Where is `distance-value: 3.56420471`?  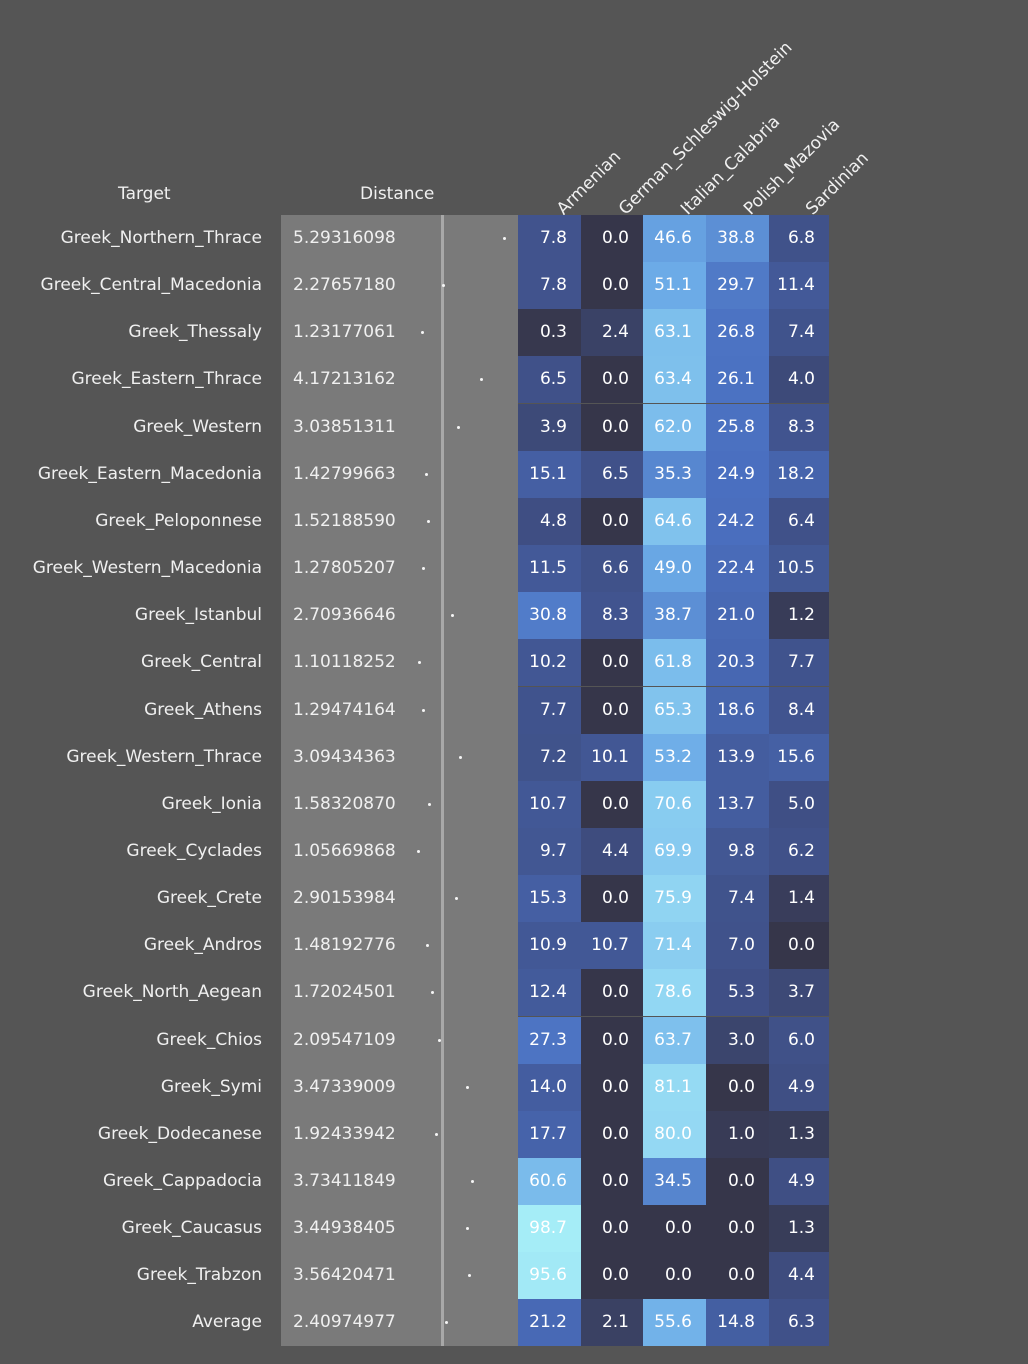 distance-value: 3.56420471 is located at coordinates (344, 1275).